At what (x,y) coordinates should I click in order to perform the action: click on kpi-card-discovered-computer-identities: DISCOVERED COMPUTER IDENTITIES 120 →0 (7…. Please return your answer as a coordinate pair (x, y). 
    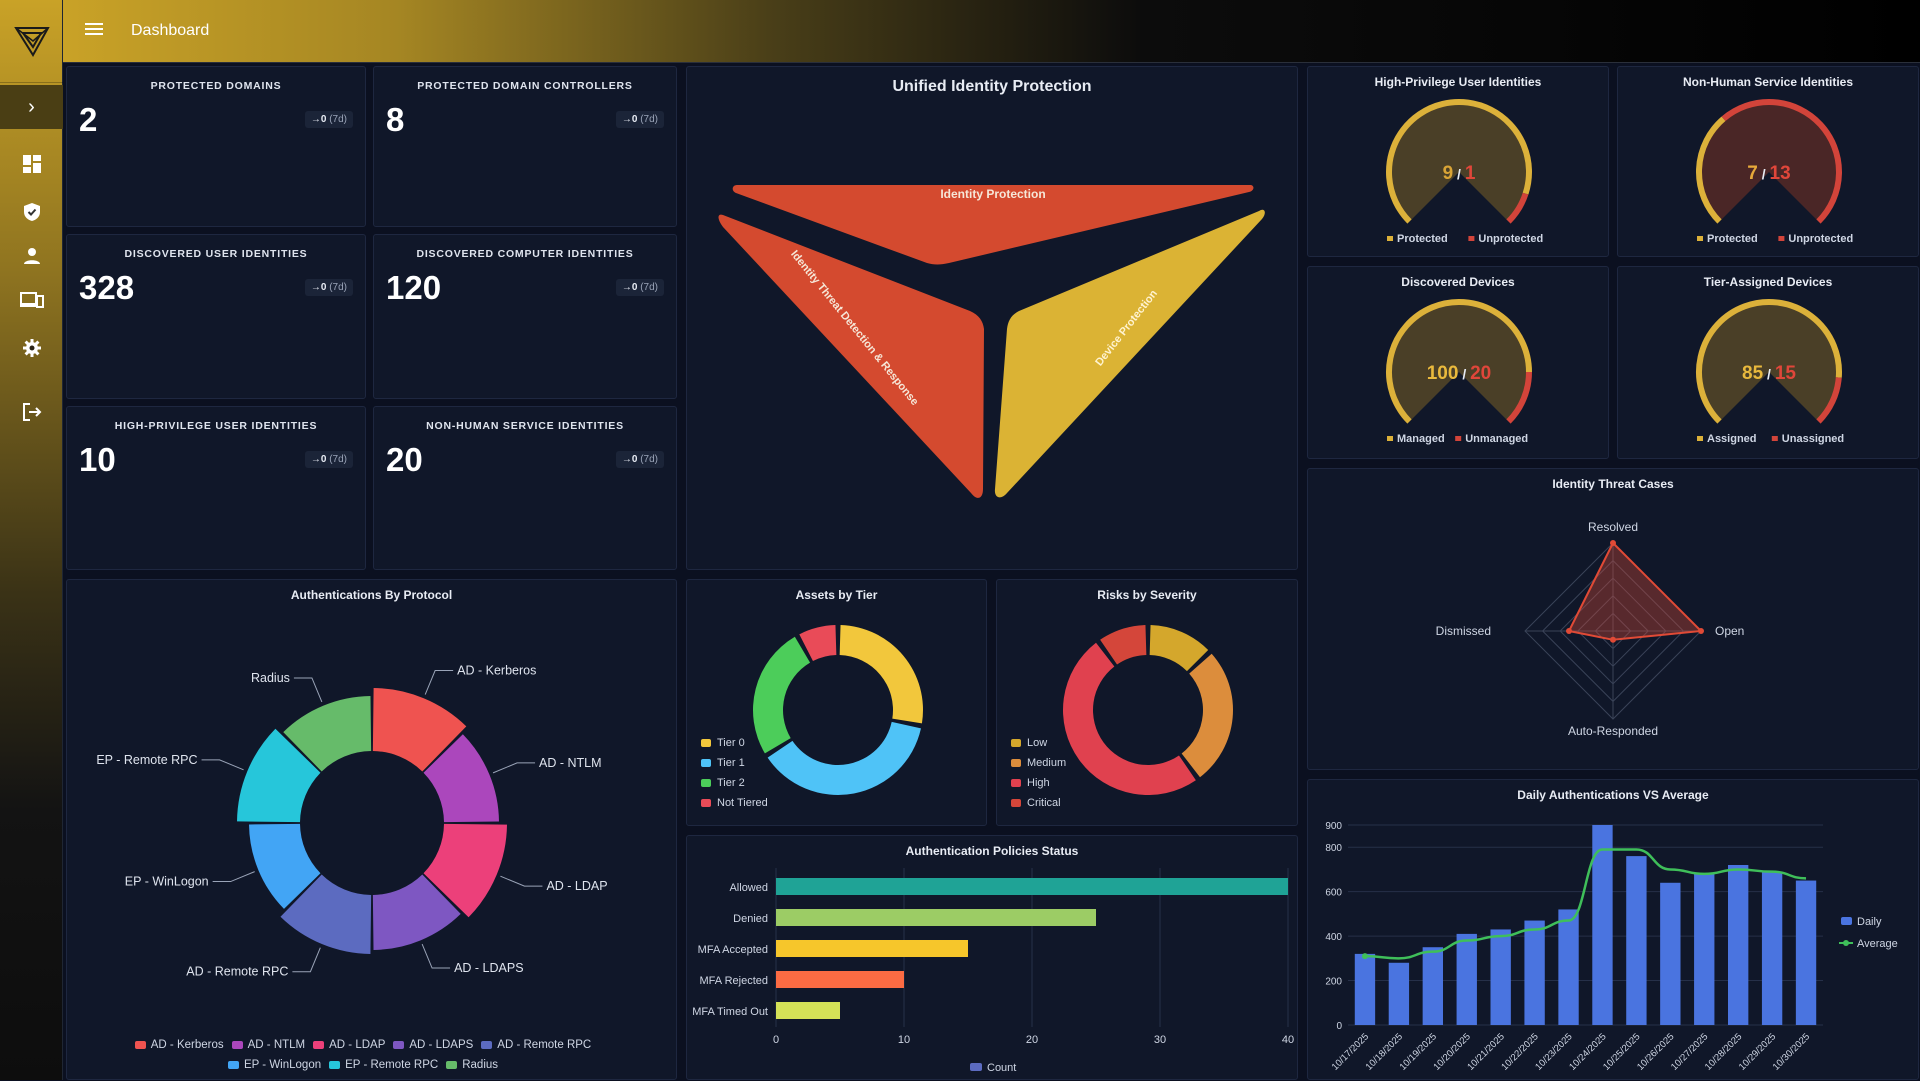
    Looking at the image, I should click on (525, 316).